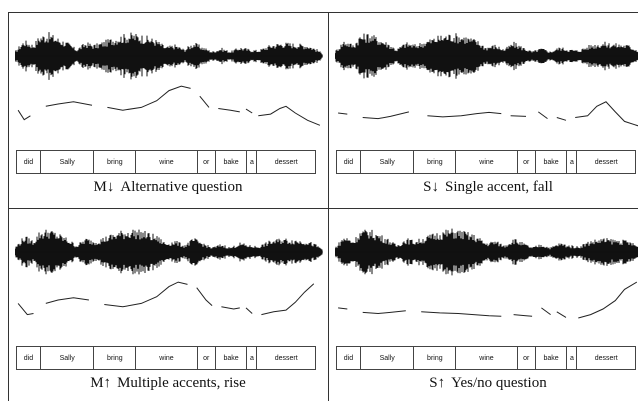 The height and width of the screenshot is (404, 638). I want to click on panel-caption: S↓ Single accent, fall, so click(483, 187).